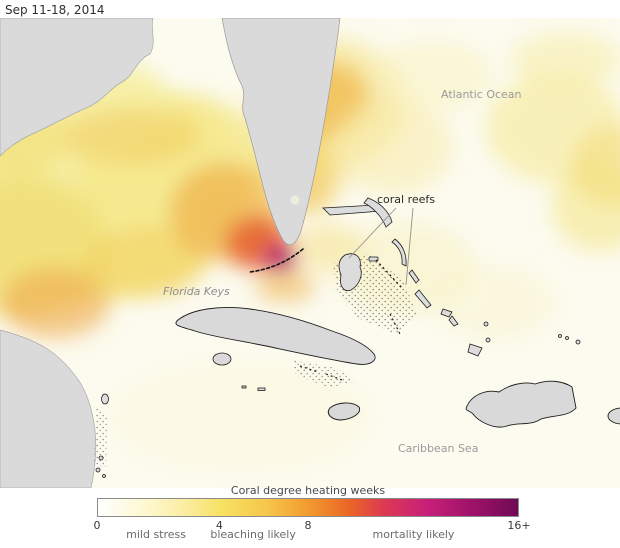 The width and height of the screenshot is (620, 548). What do you see at coordinates (276, 260) in the screenshot?
I see `florida-keys-chain` at bounding box center [276, 260].